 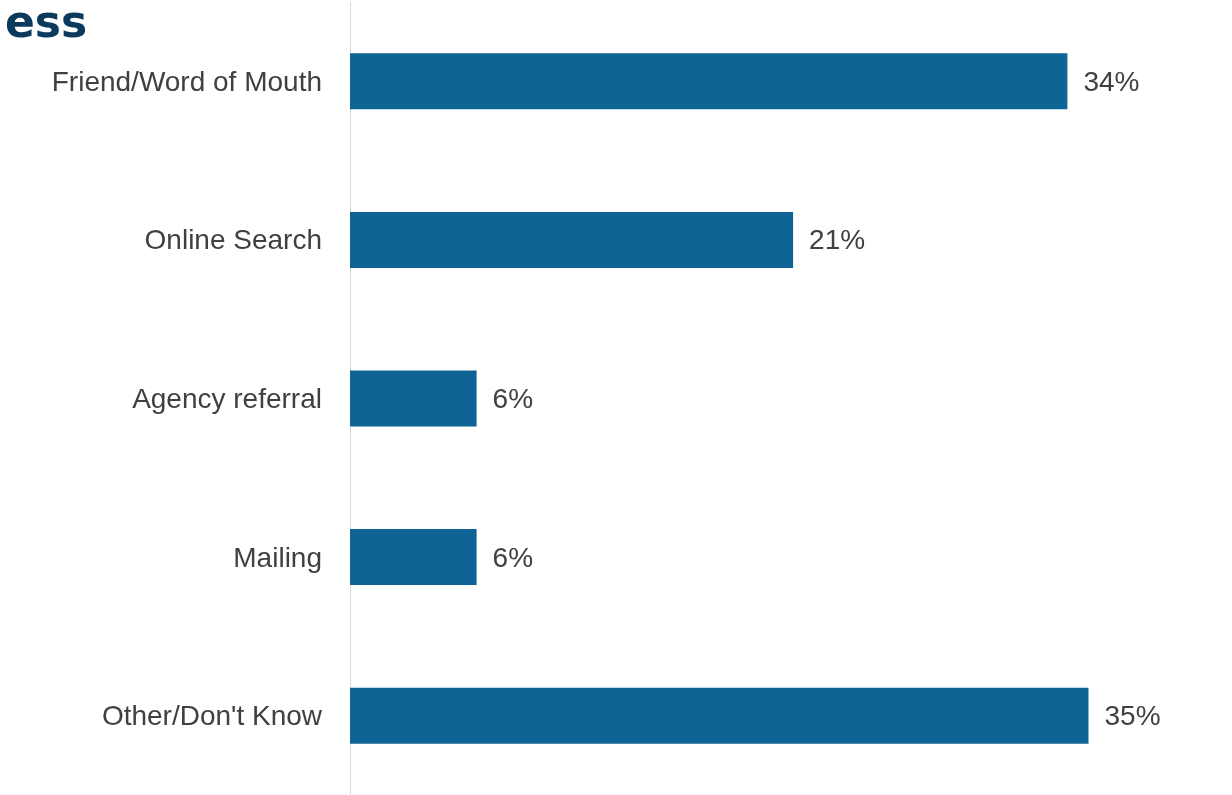 I want to click on chart-title: ess, so click(x=46, y=23).